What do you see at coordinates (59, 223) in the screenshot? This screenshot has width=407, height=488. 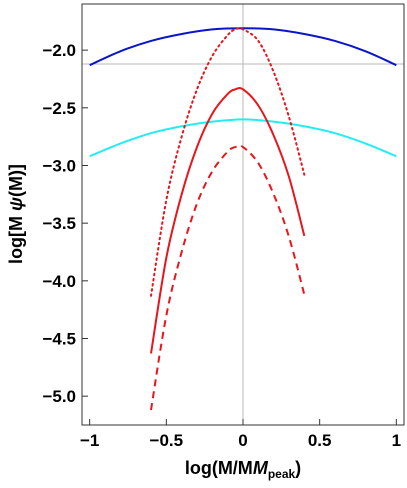 I see `y-tick-label: −3.5` at bounding box center [59, 223].